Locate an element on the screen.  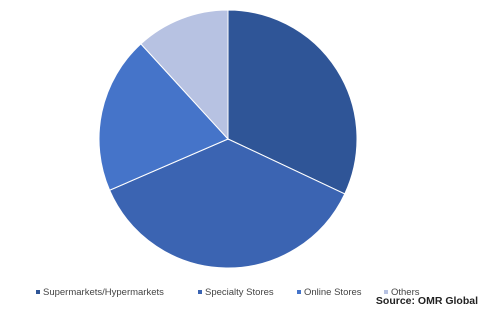
source: Source: OMR Global is located at coordinates (427, 301).